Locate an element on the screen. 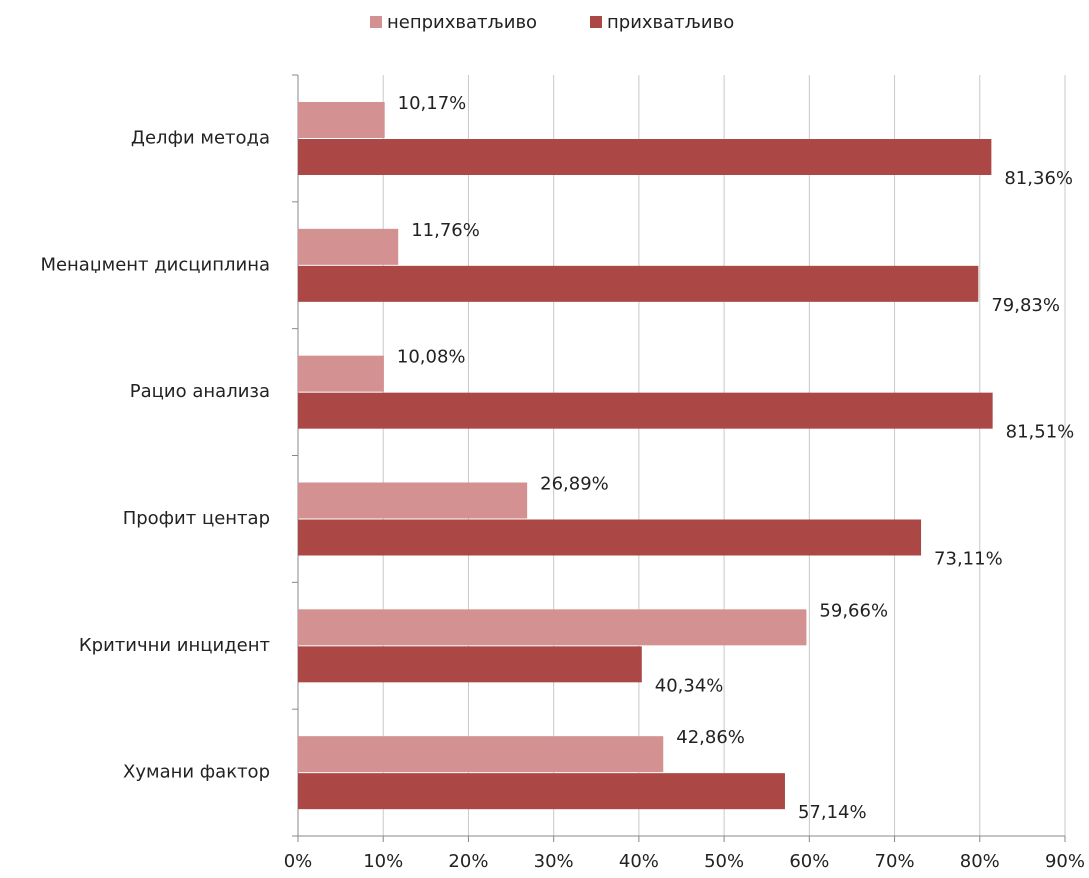  value-label: 42,86% is located at coordinates (710, 737).